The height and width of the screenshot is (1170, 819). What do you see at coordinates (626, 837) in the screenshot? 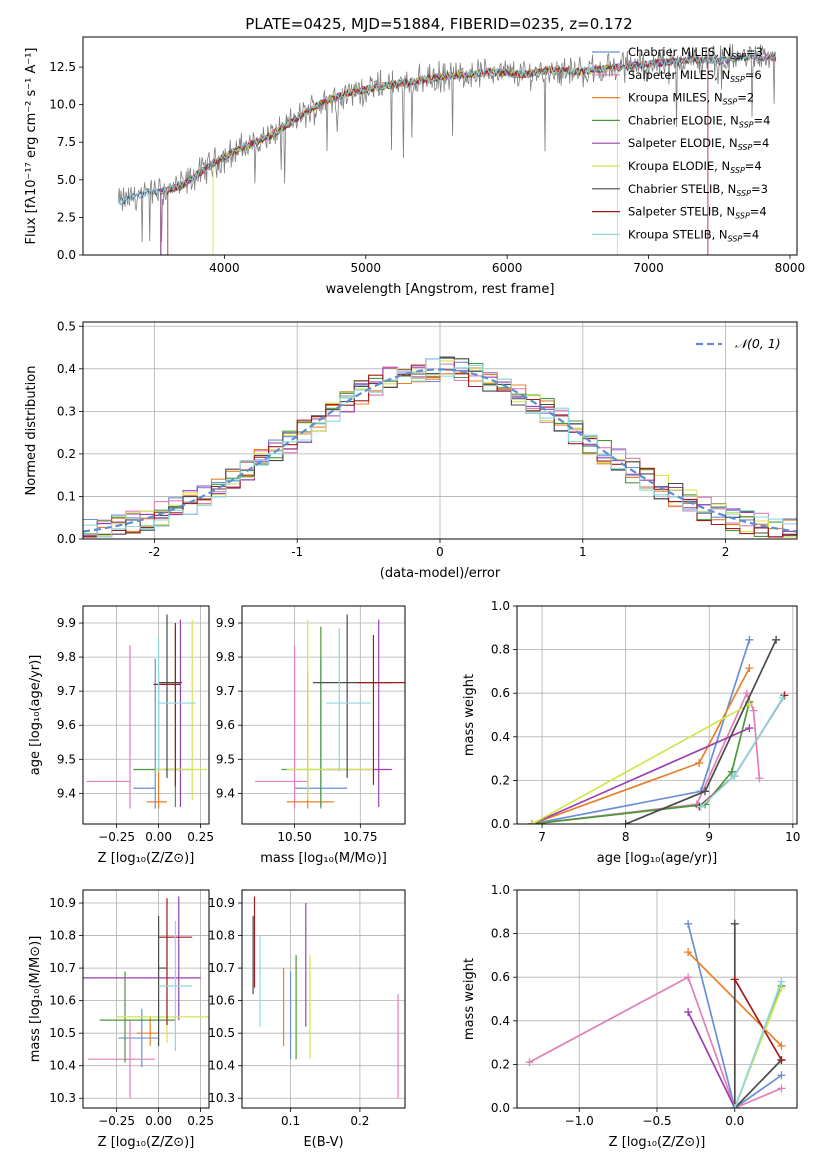
I see `x-tick-label: 8` at bounding box center [626, 837].